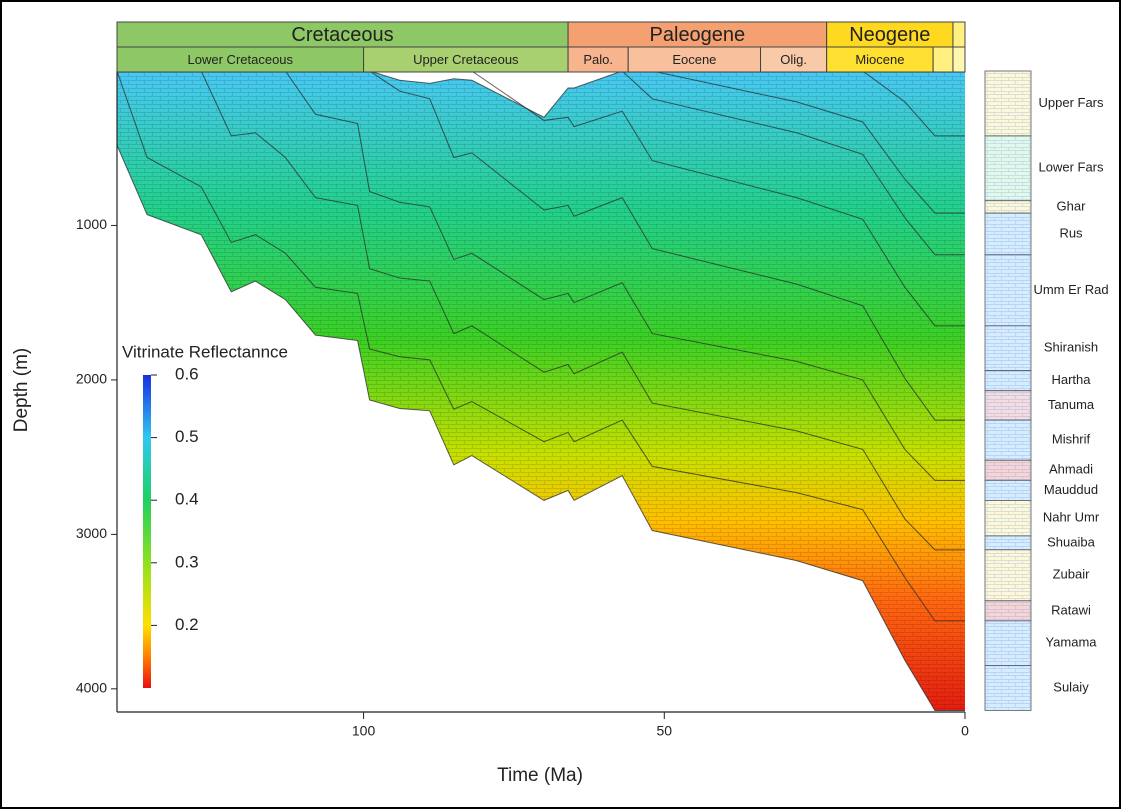 This screenshot has width=1121, height=809. Describe the element at coordinates (147, 531) in the screenshot. I see `colorbar` at that location.